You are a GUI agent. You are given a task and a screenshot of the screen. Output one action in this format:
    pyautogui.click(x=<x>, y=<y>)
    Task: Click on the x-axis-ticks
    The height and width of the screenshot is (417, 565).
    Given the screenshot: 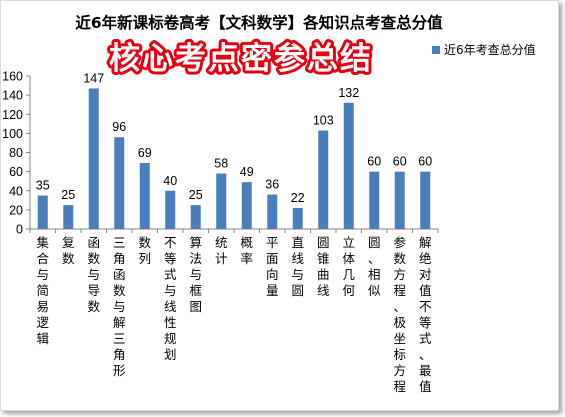 What is the action you would take?
    pyautogui.click(x=234, y=231)
    